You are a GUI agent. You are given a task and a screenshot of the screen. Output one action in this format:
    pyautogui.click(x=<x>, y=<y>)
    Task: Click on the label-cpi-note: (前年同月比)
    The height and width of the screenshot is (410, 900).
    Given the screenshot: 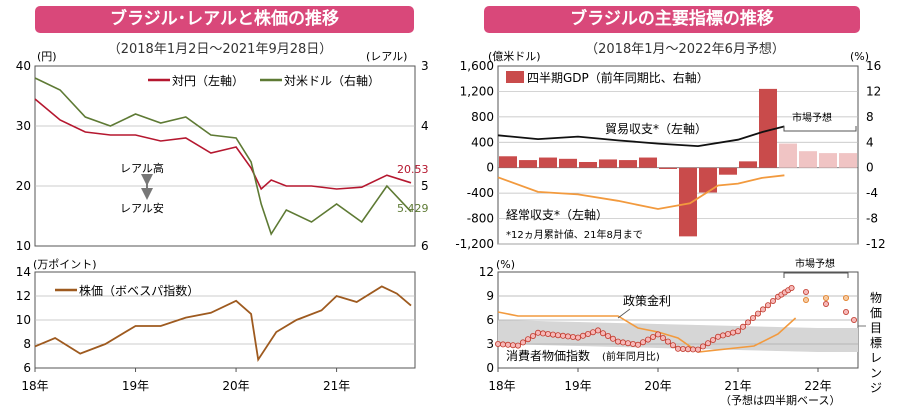 What is the action you would take?
    pyautogui.click(x=631, y=356)
    